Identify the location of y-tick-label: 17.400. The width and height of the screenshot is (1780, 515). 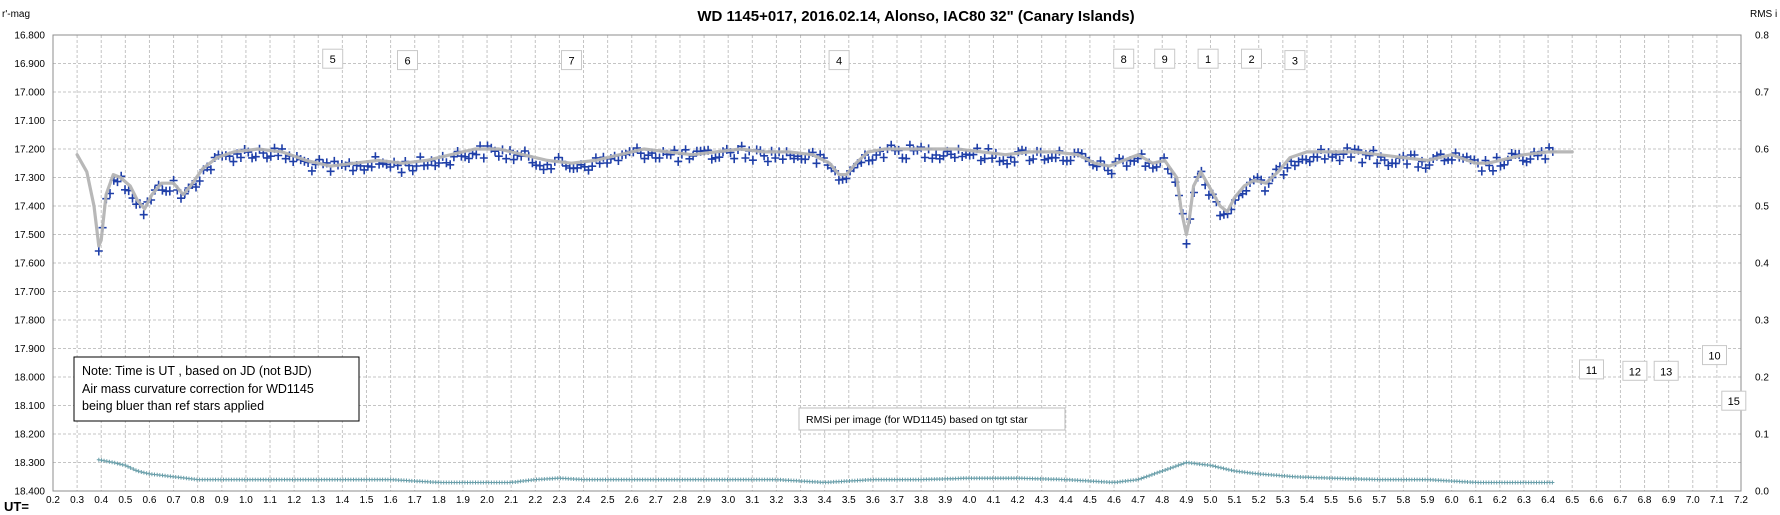
(29, 207).